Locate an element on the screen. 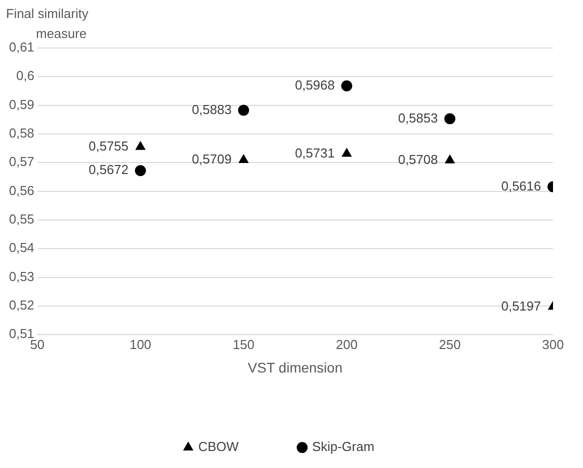 This screenshot has height=468, width=583. data-label: 0,5672 is located at coordinates (108, 170).